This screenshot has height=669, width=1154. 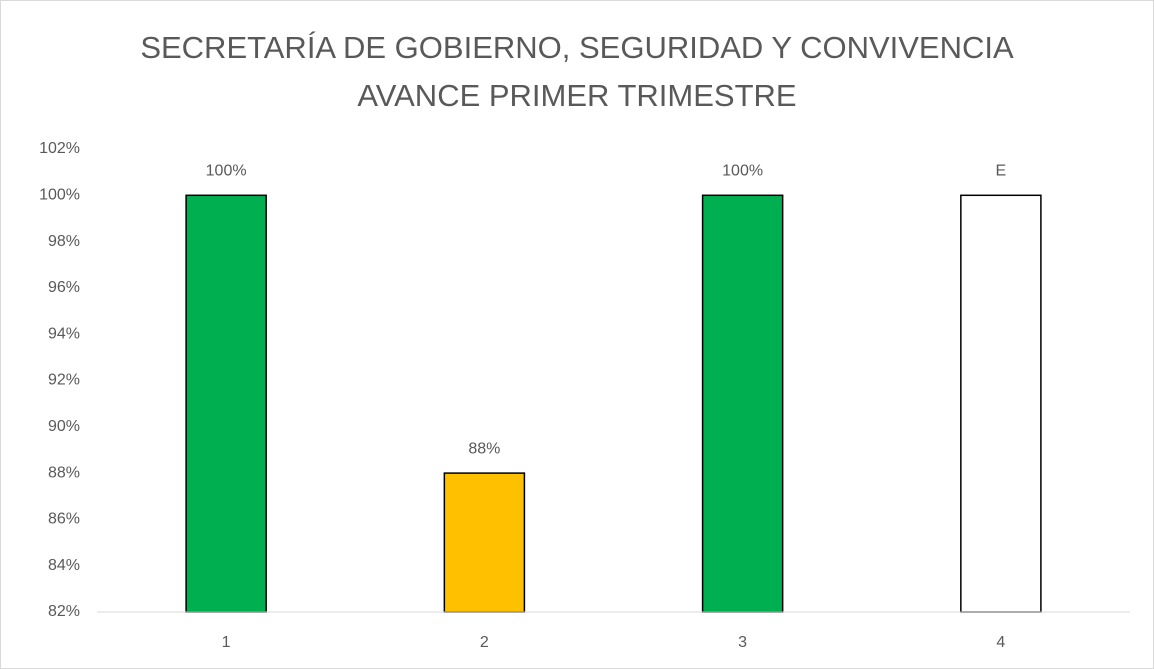 What do you see at coordinates (64, 380) in the screenshot?
I see `y-tick-label: 92%` at bounding box center [64, 380].